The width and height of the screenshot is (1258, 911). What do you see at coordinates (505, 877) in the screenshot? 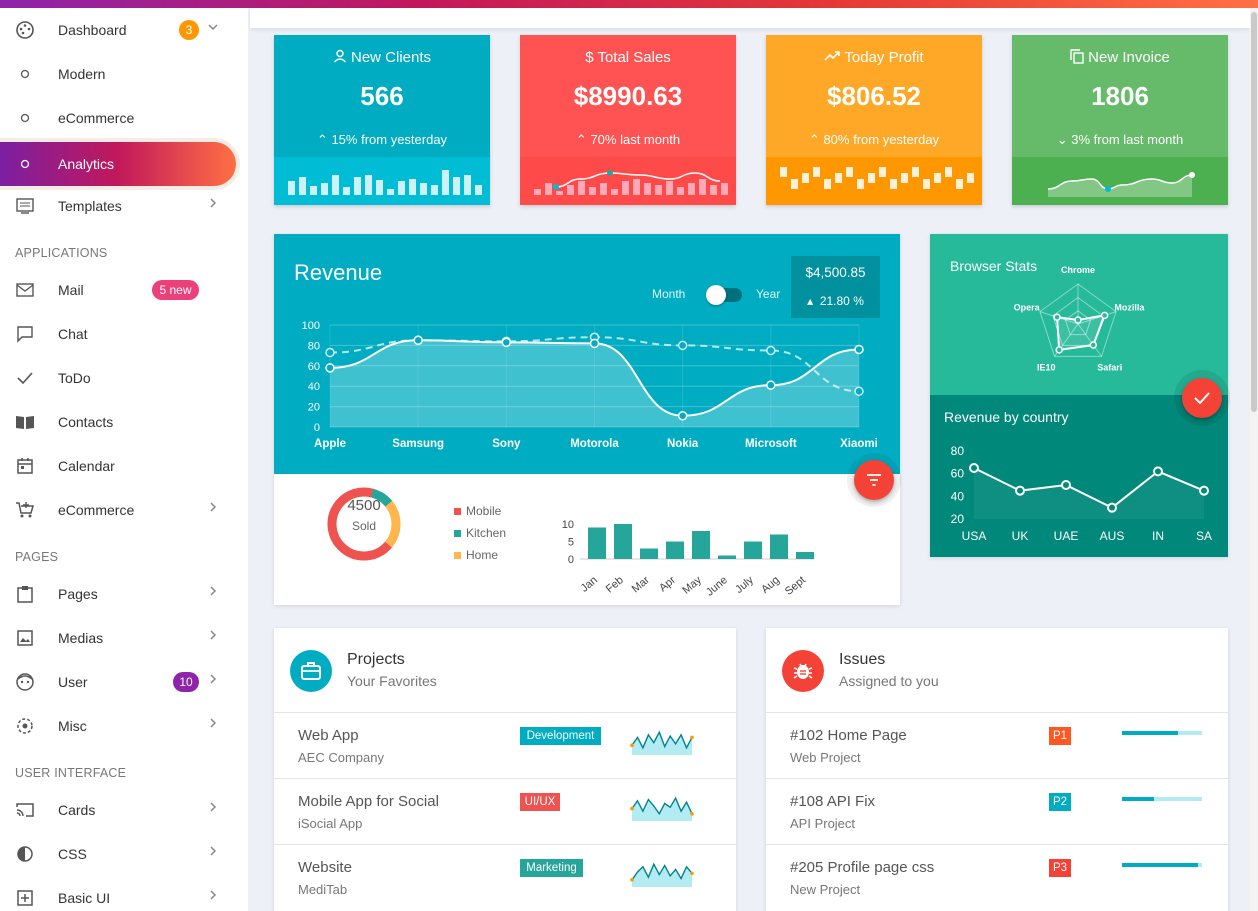
I see `project-row: Website MediTab Marketing` at bounding box center [505, 877].